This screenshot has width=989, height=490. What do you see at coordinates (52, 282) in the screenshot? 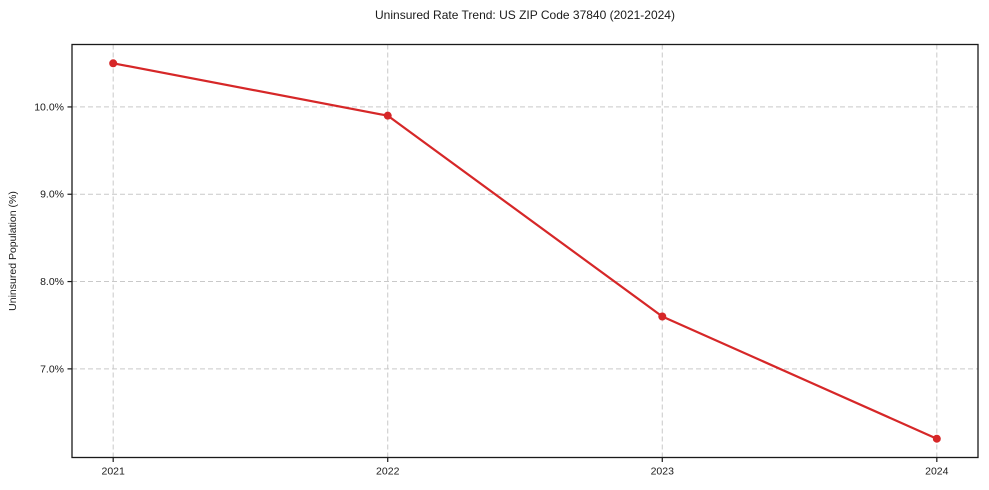
I see `y-tick-label: 8.0%` at bounding box center [52, 282].